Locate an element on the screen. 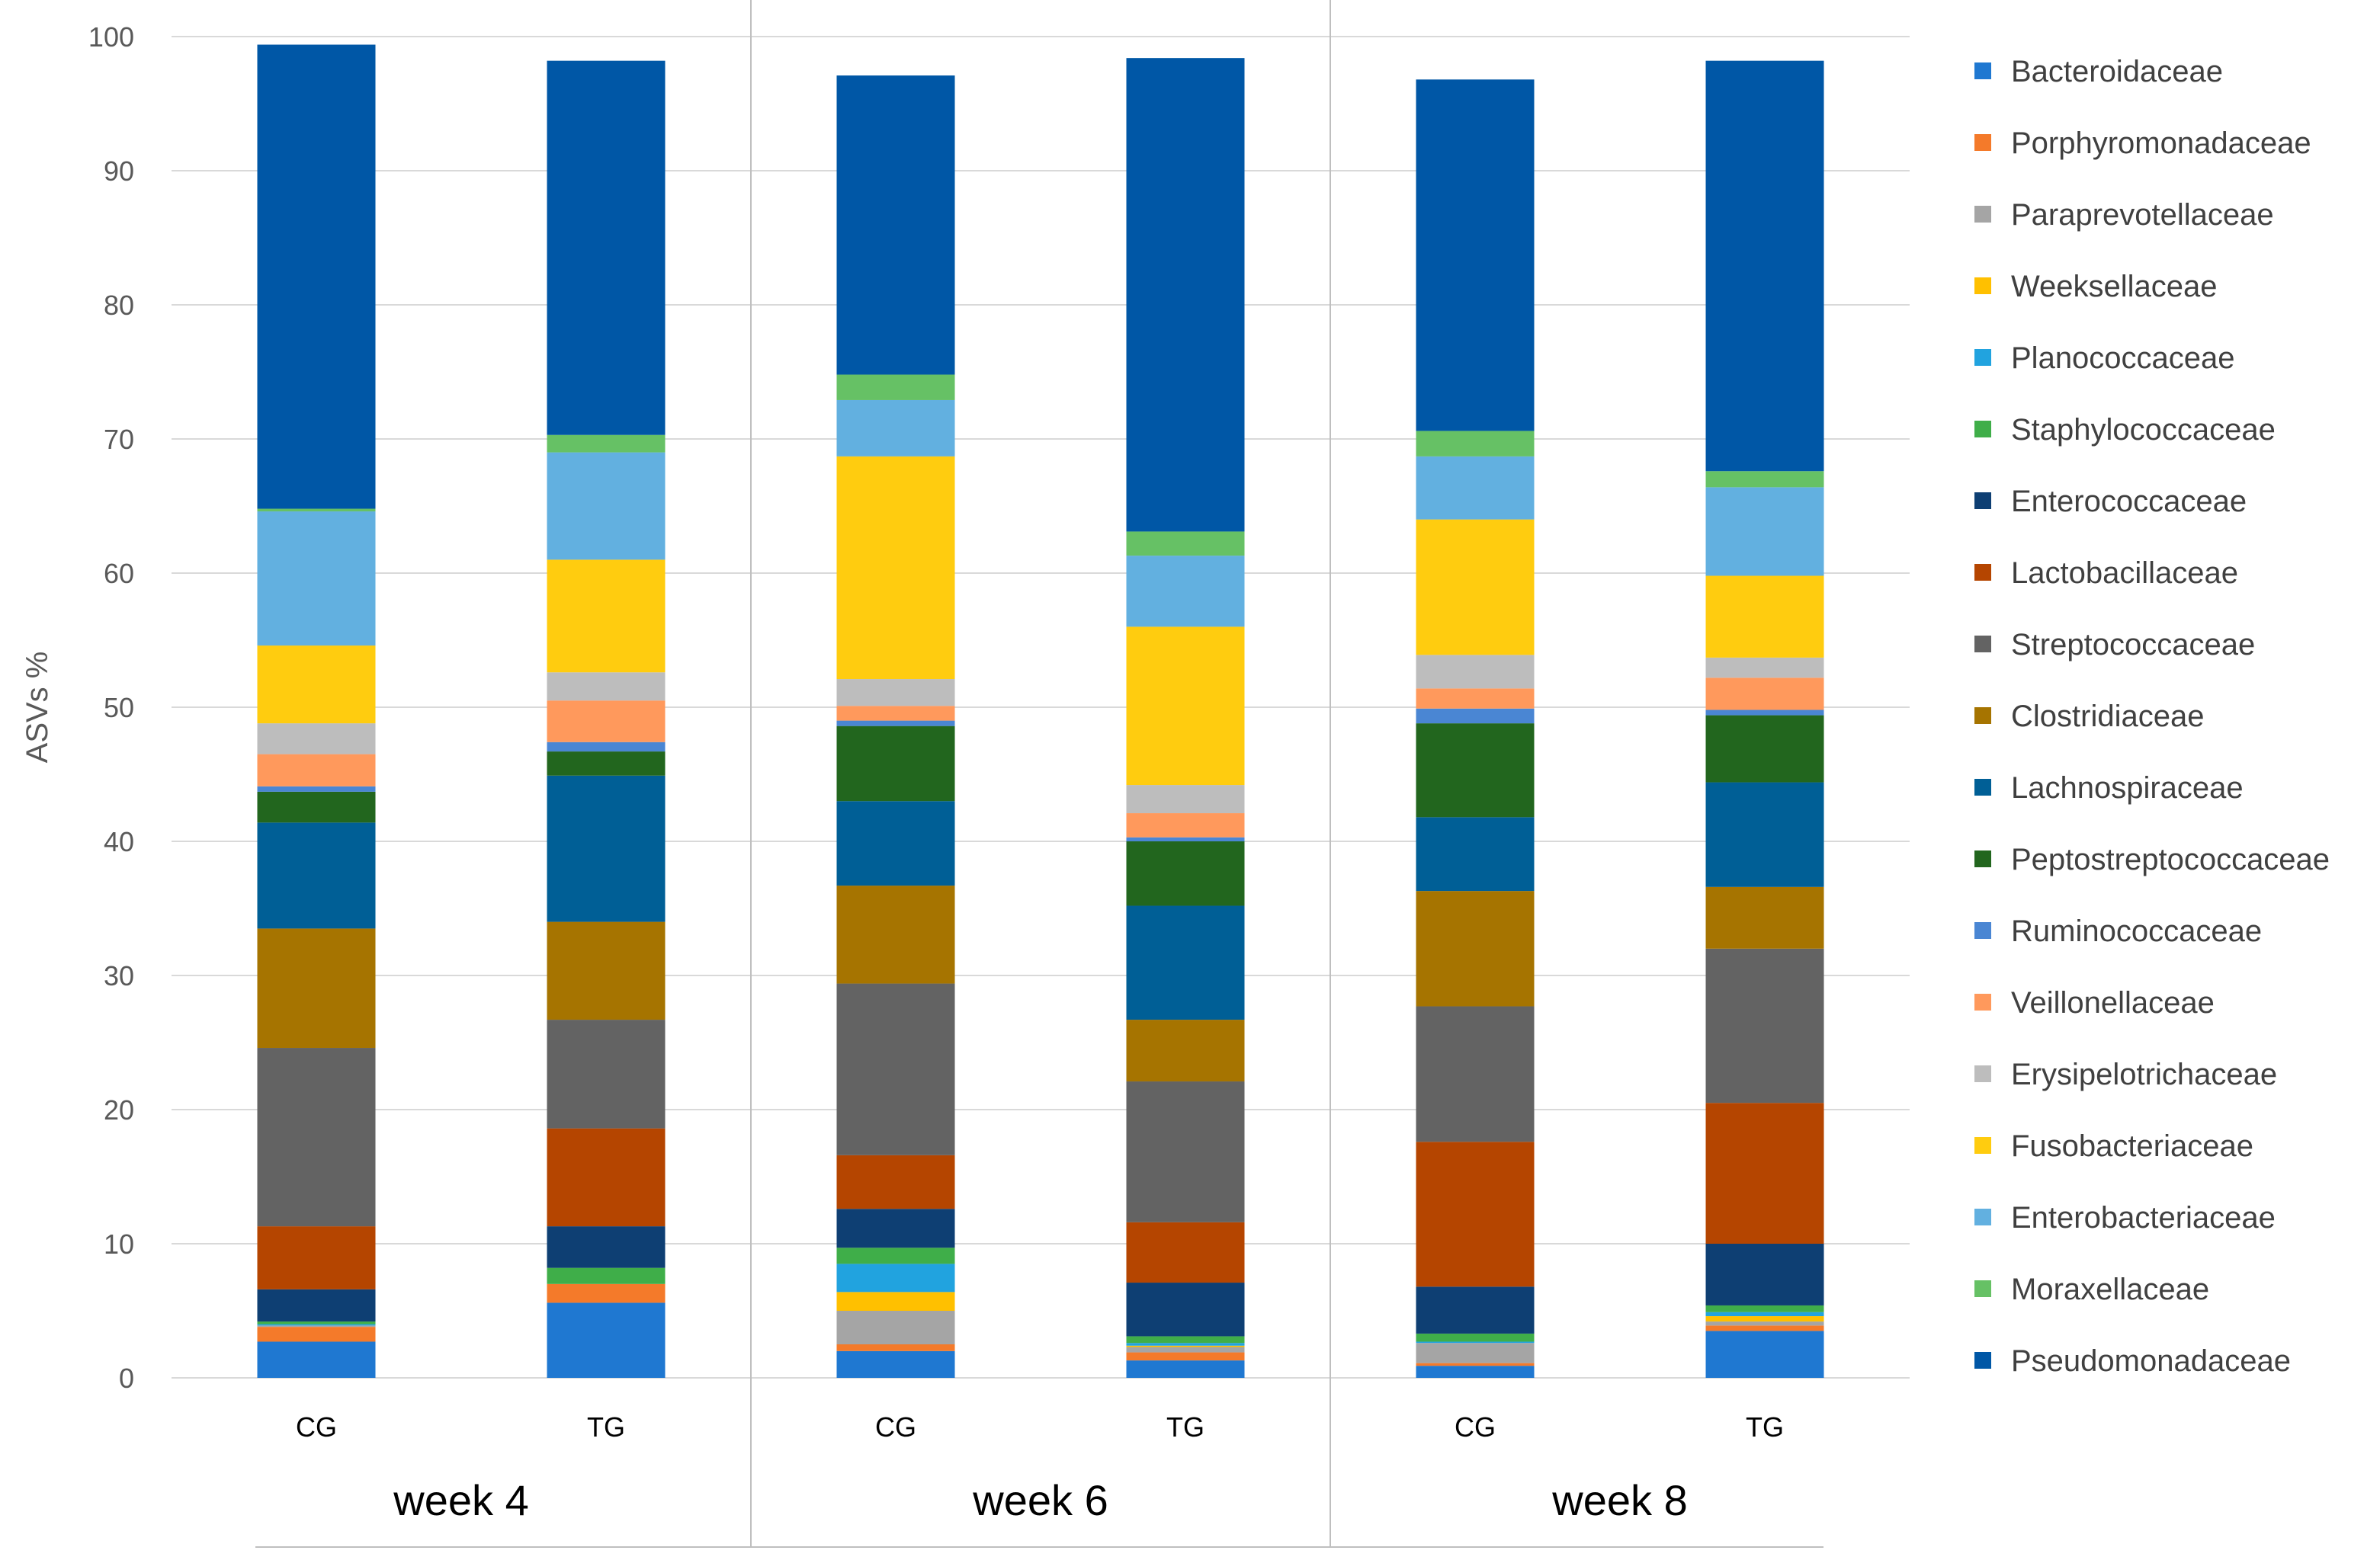 The image size is (2380, 1560). legend-label: Enterococcaceae is located at coordinates (2129, 501).